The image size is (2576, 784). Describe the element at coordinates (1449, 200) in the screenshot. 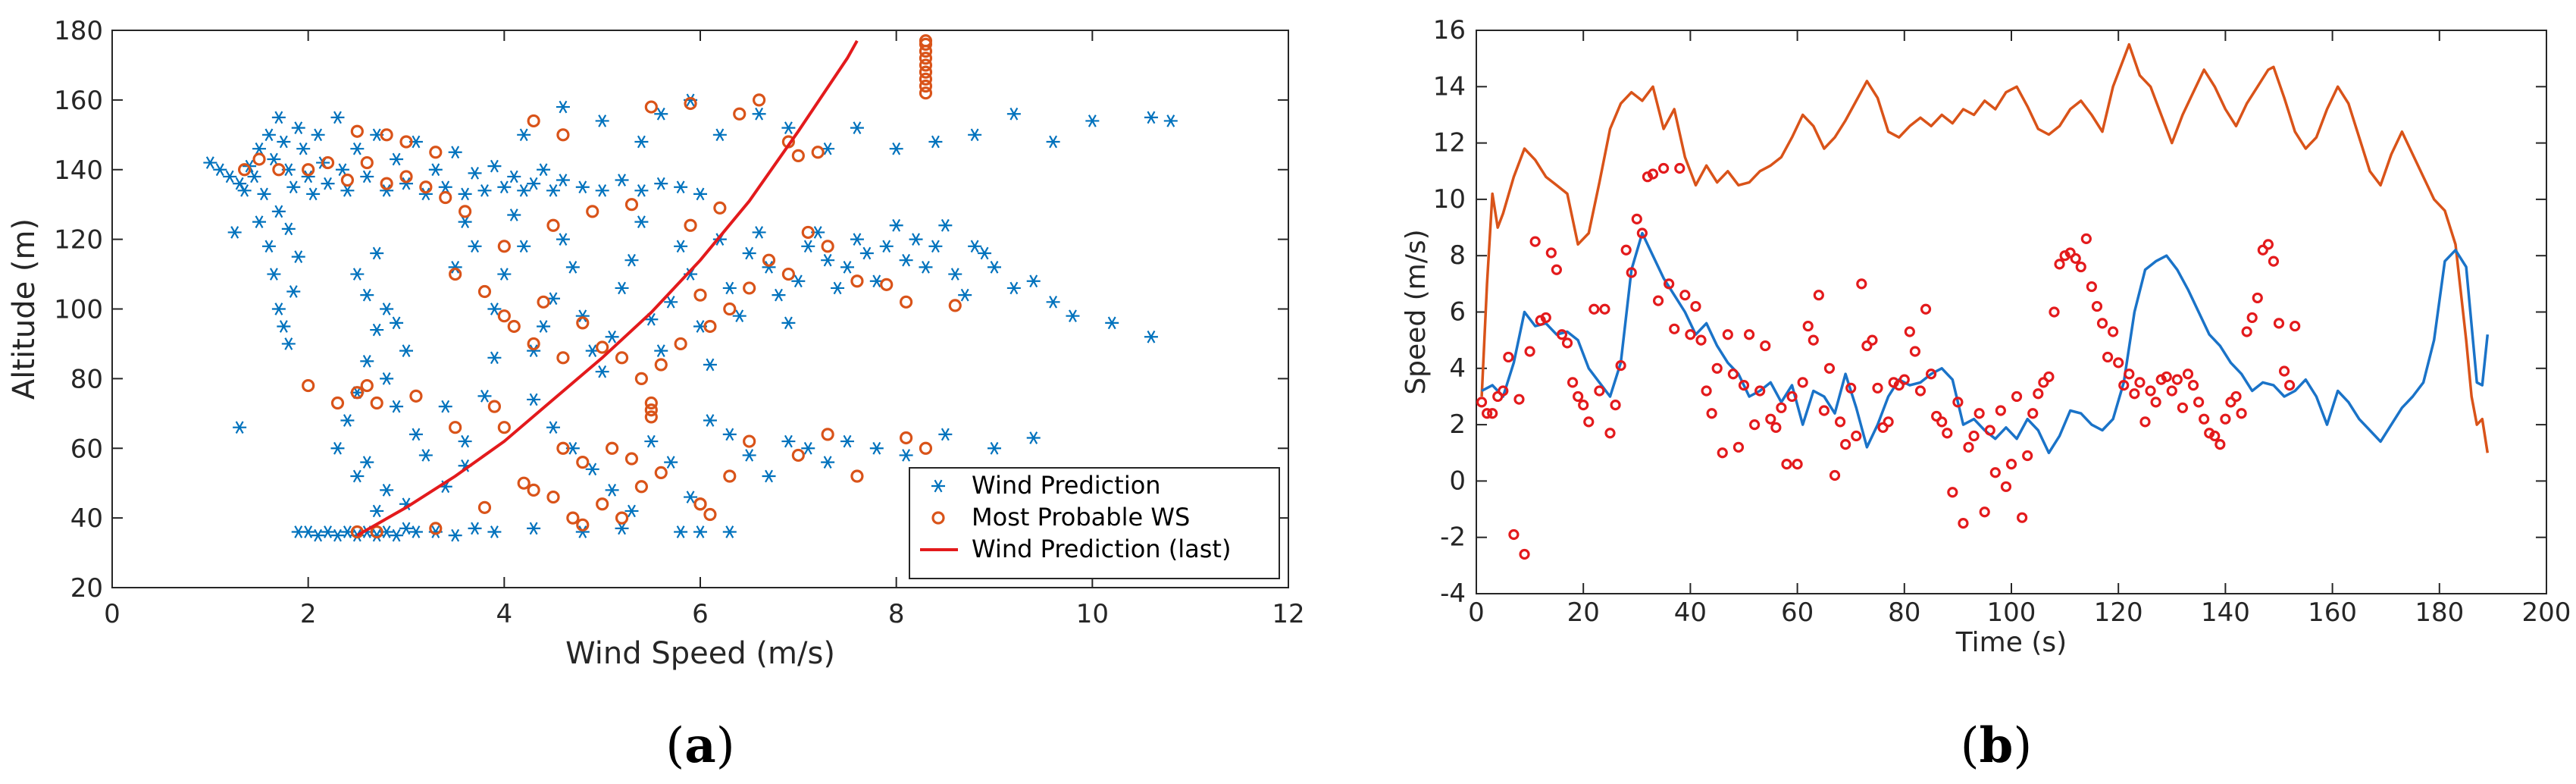

I see `y-tick-label: 10` at that location.